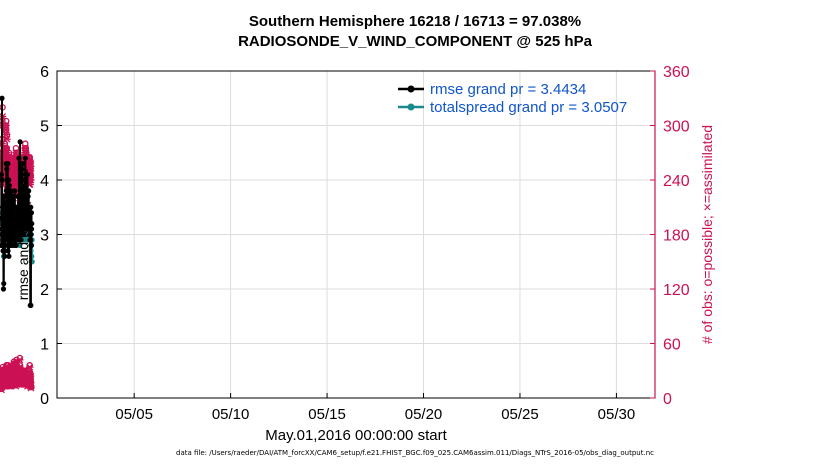 This screenshot has height=470, width=830. I want to click on y-tick-label-right: 120, so click(676, 290).